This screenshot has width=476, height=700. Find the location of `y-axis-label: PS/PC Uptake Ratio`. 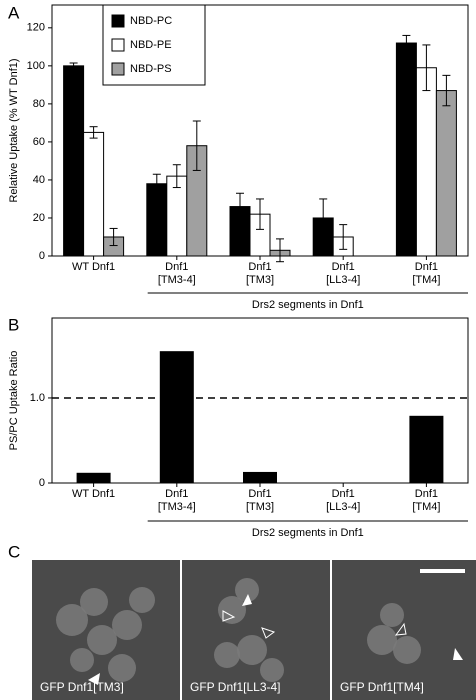

y-axis-label: PS/PC Uptake Ratio is located at coordinates (14, 401).